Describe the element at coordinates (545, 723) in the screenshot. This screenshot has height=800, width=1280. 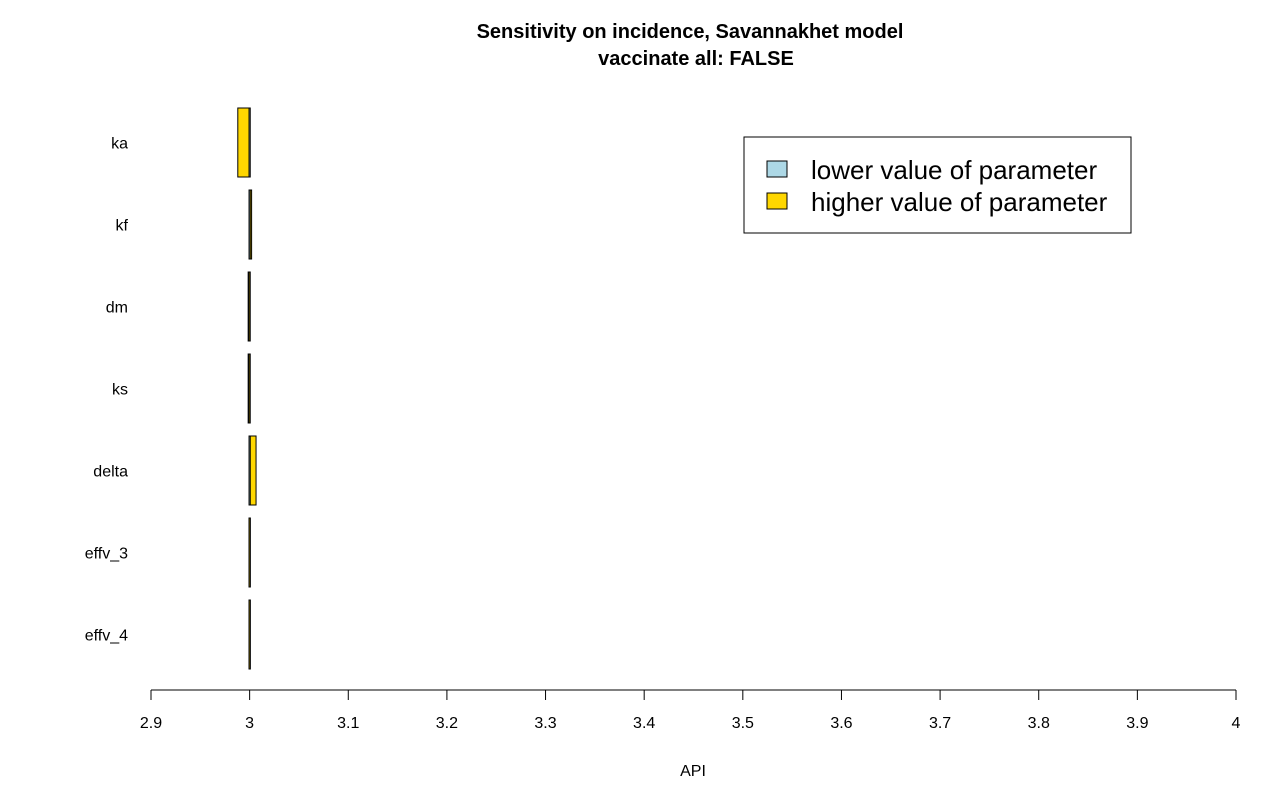
I see `x-tick-label: 3.3` at that location.